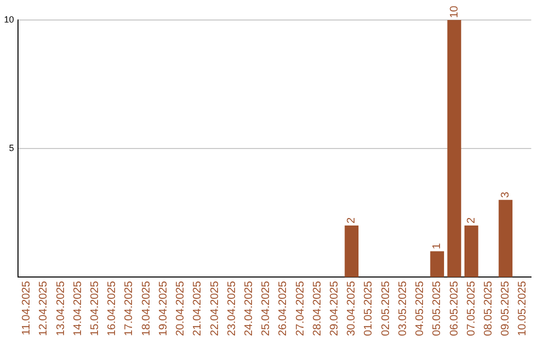 The image size is (540, 340). What do you see at coordinates (522, 308) in the screenshot?
I see `x-tick-label: 10.05.2025` at bounding box center [522, 308].